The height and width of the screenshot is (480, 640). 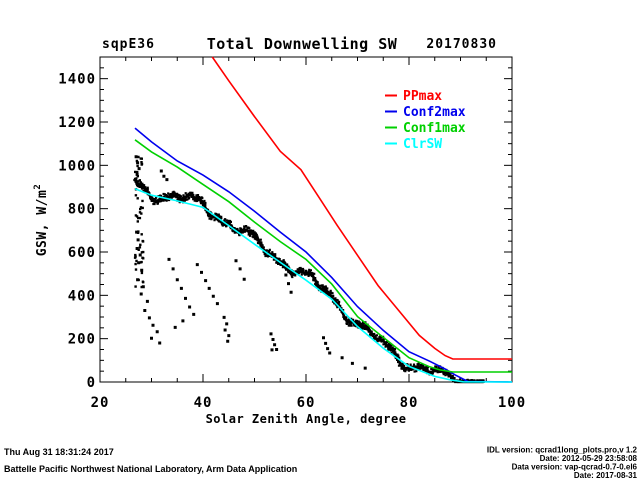 What do you see at coordinates (461, 44) in the screenshot?
I see `date-label: 20170830` at bounding box center [461, 44].